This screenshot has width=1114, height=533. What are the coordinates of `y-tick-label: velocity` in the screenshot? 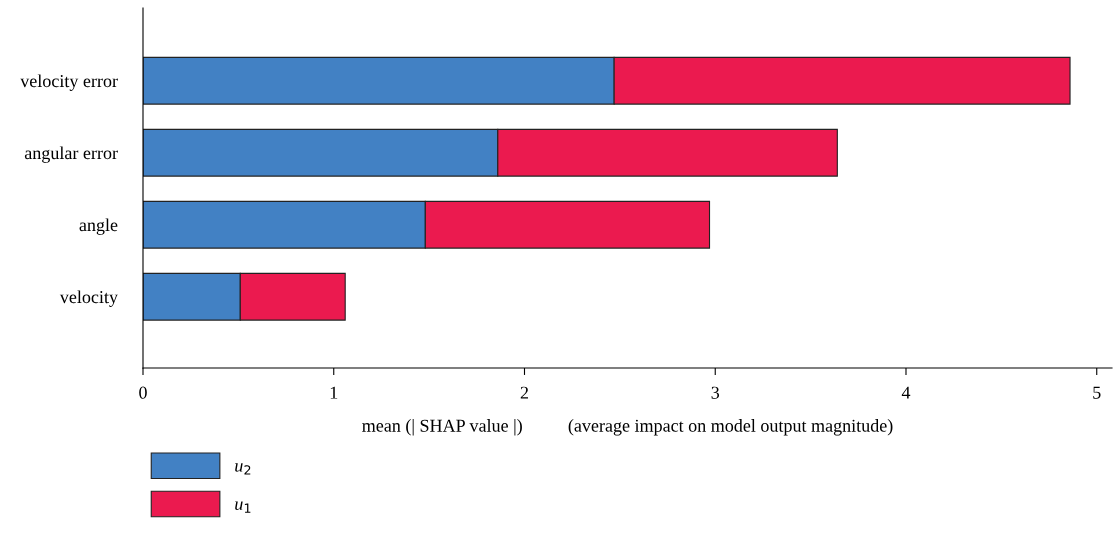 It's located at (88, 298).